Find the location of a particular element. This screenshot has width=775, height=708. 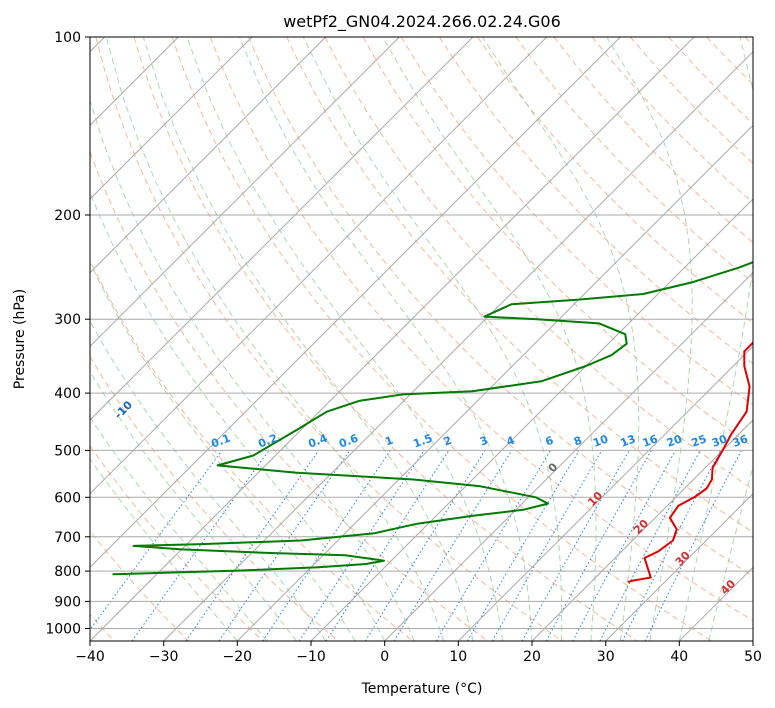

mixing-ratio-label: 30 is located at coordinates (719, 441).